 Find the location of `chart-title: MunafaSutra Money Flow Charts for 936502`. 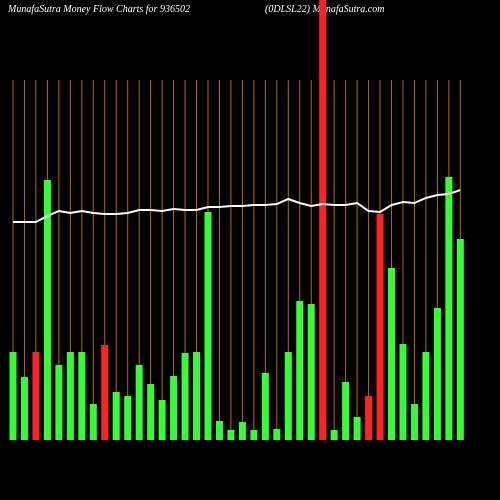

chart-title: MunafaSutra Money Flow Charts for 936502 is located at coordinates (98, 9).